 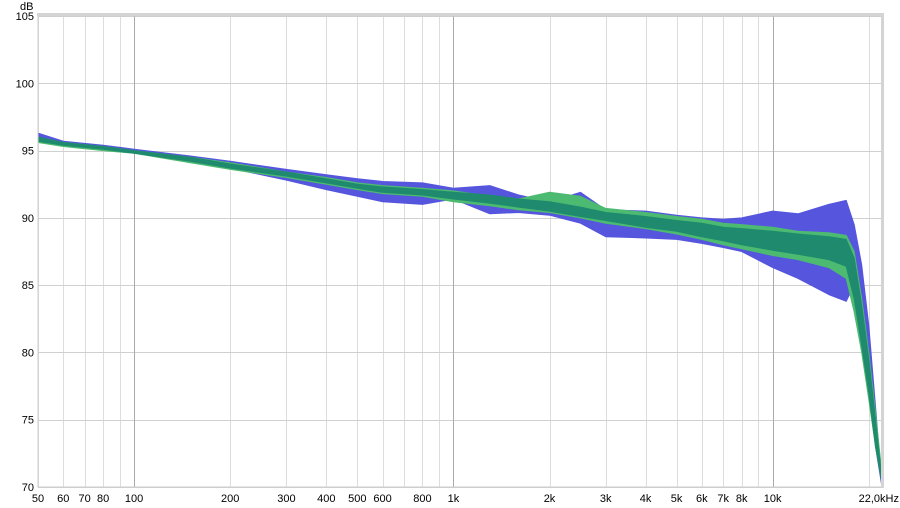 What do you see at coordinates (28, 152) in the screenshot?
I see `y-tick-label: 95` at bounding box center [28, 152].